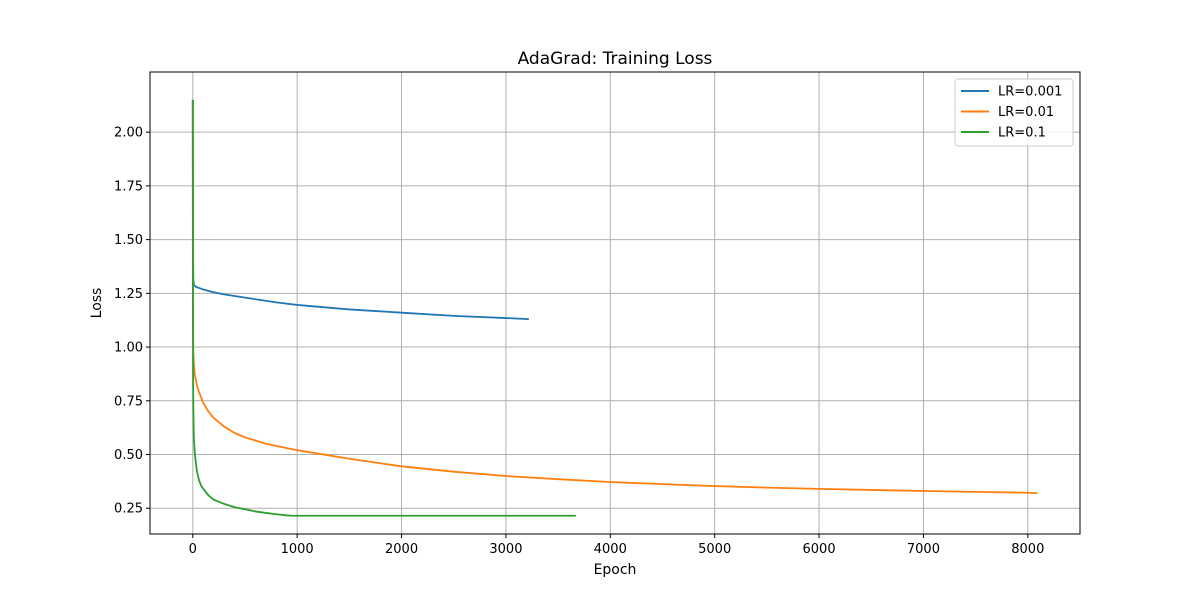  Describe the element at coordinates (819, 549) in the screenshot. I see `x-tick-label: 6000` at that location.